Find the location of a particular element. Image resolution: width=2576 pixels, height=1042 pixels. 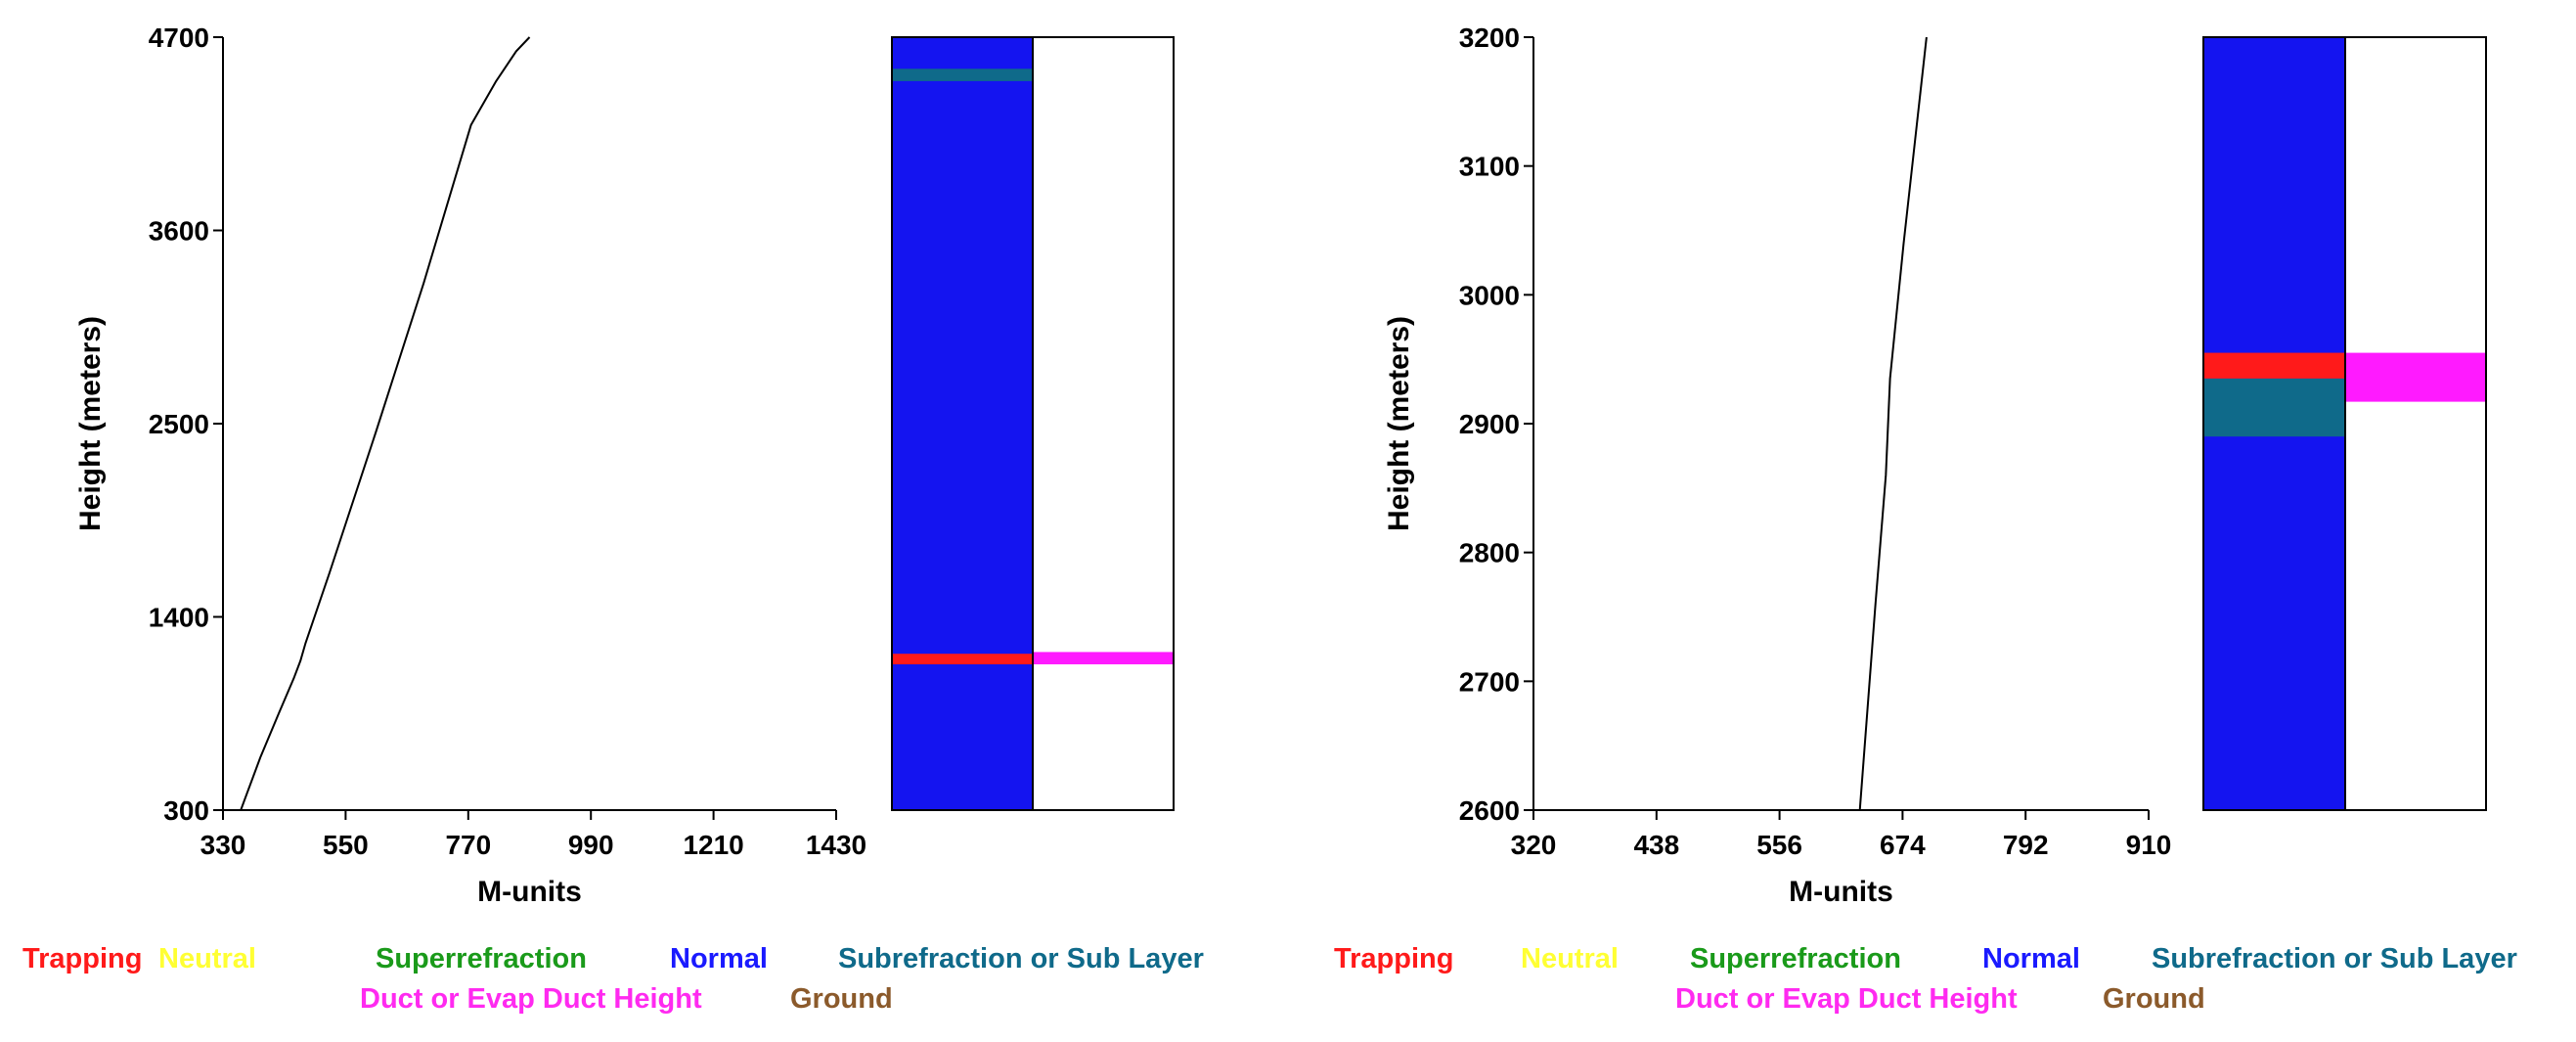

x-tick-label: 550 is located at coordinates (346, 845).